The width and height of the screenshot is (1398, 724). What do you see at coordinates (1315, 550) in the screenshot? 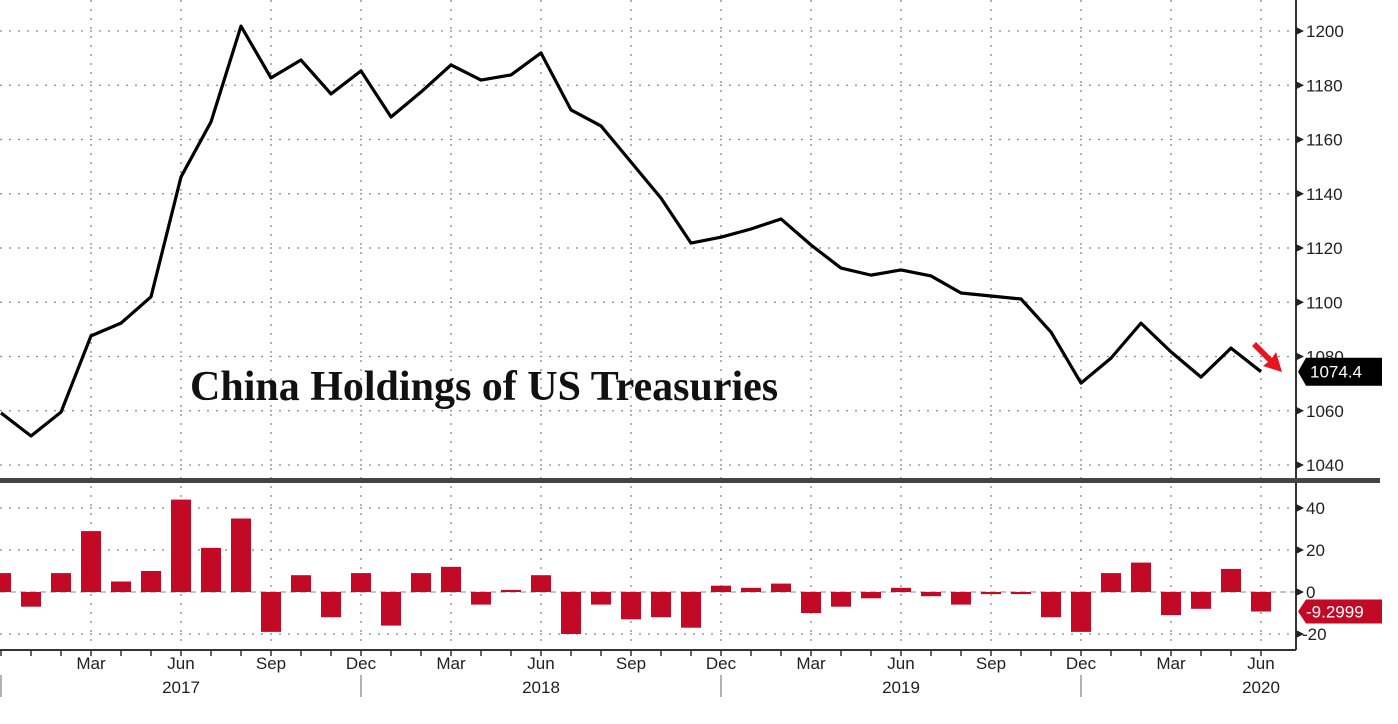
I see `y-tick-label: 20` at bounding box center [1315, 550].